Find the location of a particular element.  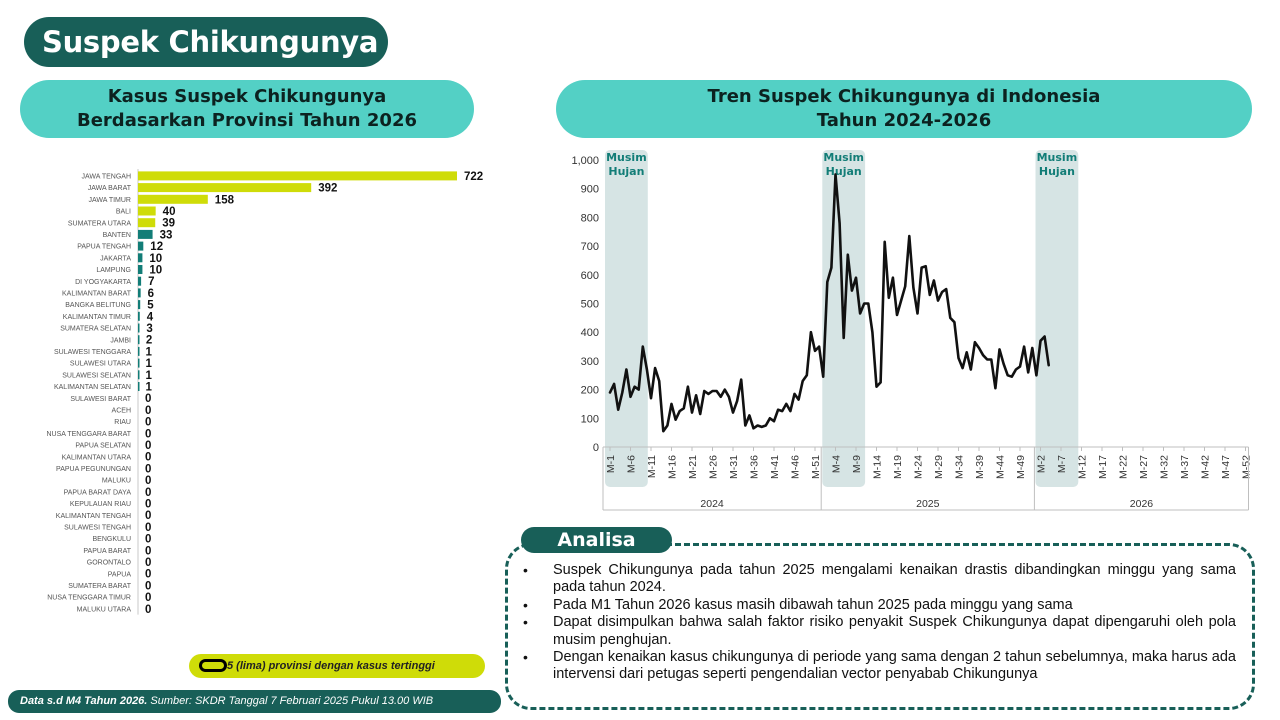

province-label: DI YOGYAKARTA is located at coordinates (103, 282).